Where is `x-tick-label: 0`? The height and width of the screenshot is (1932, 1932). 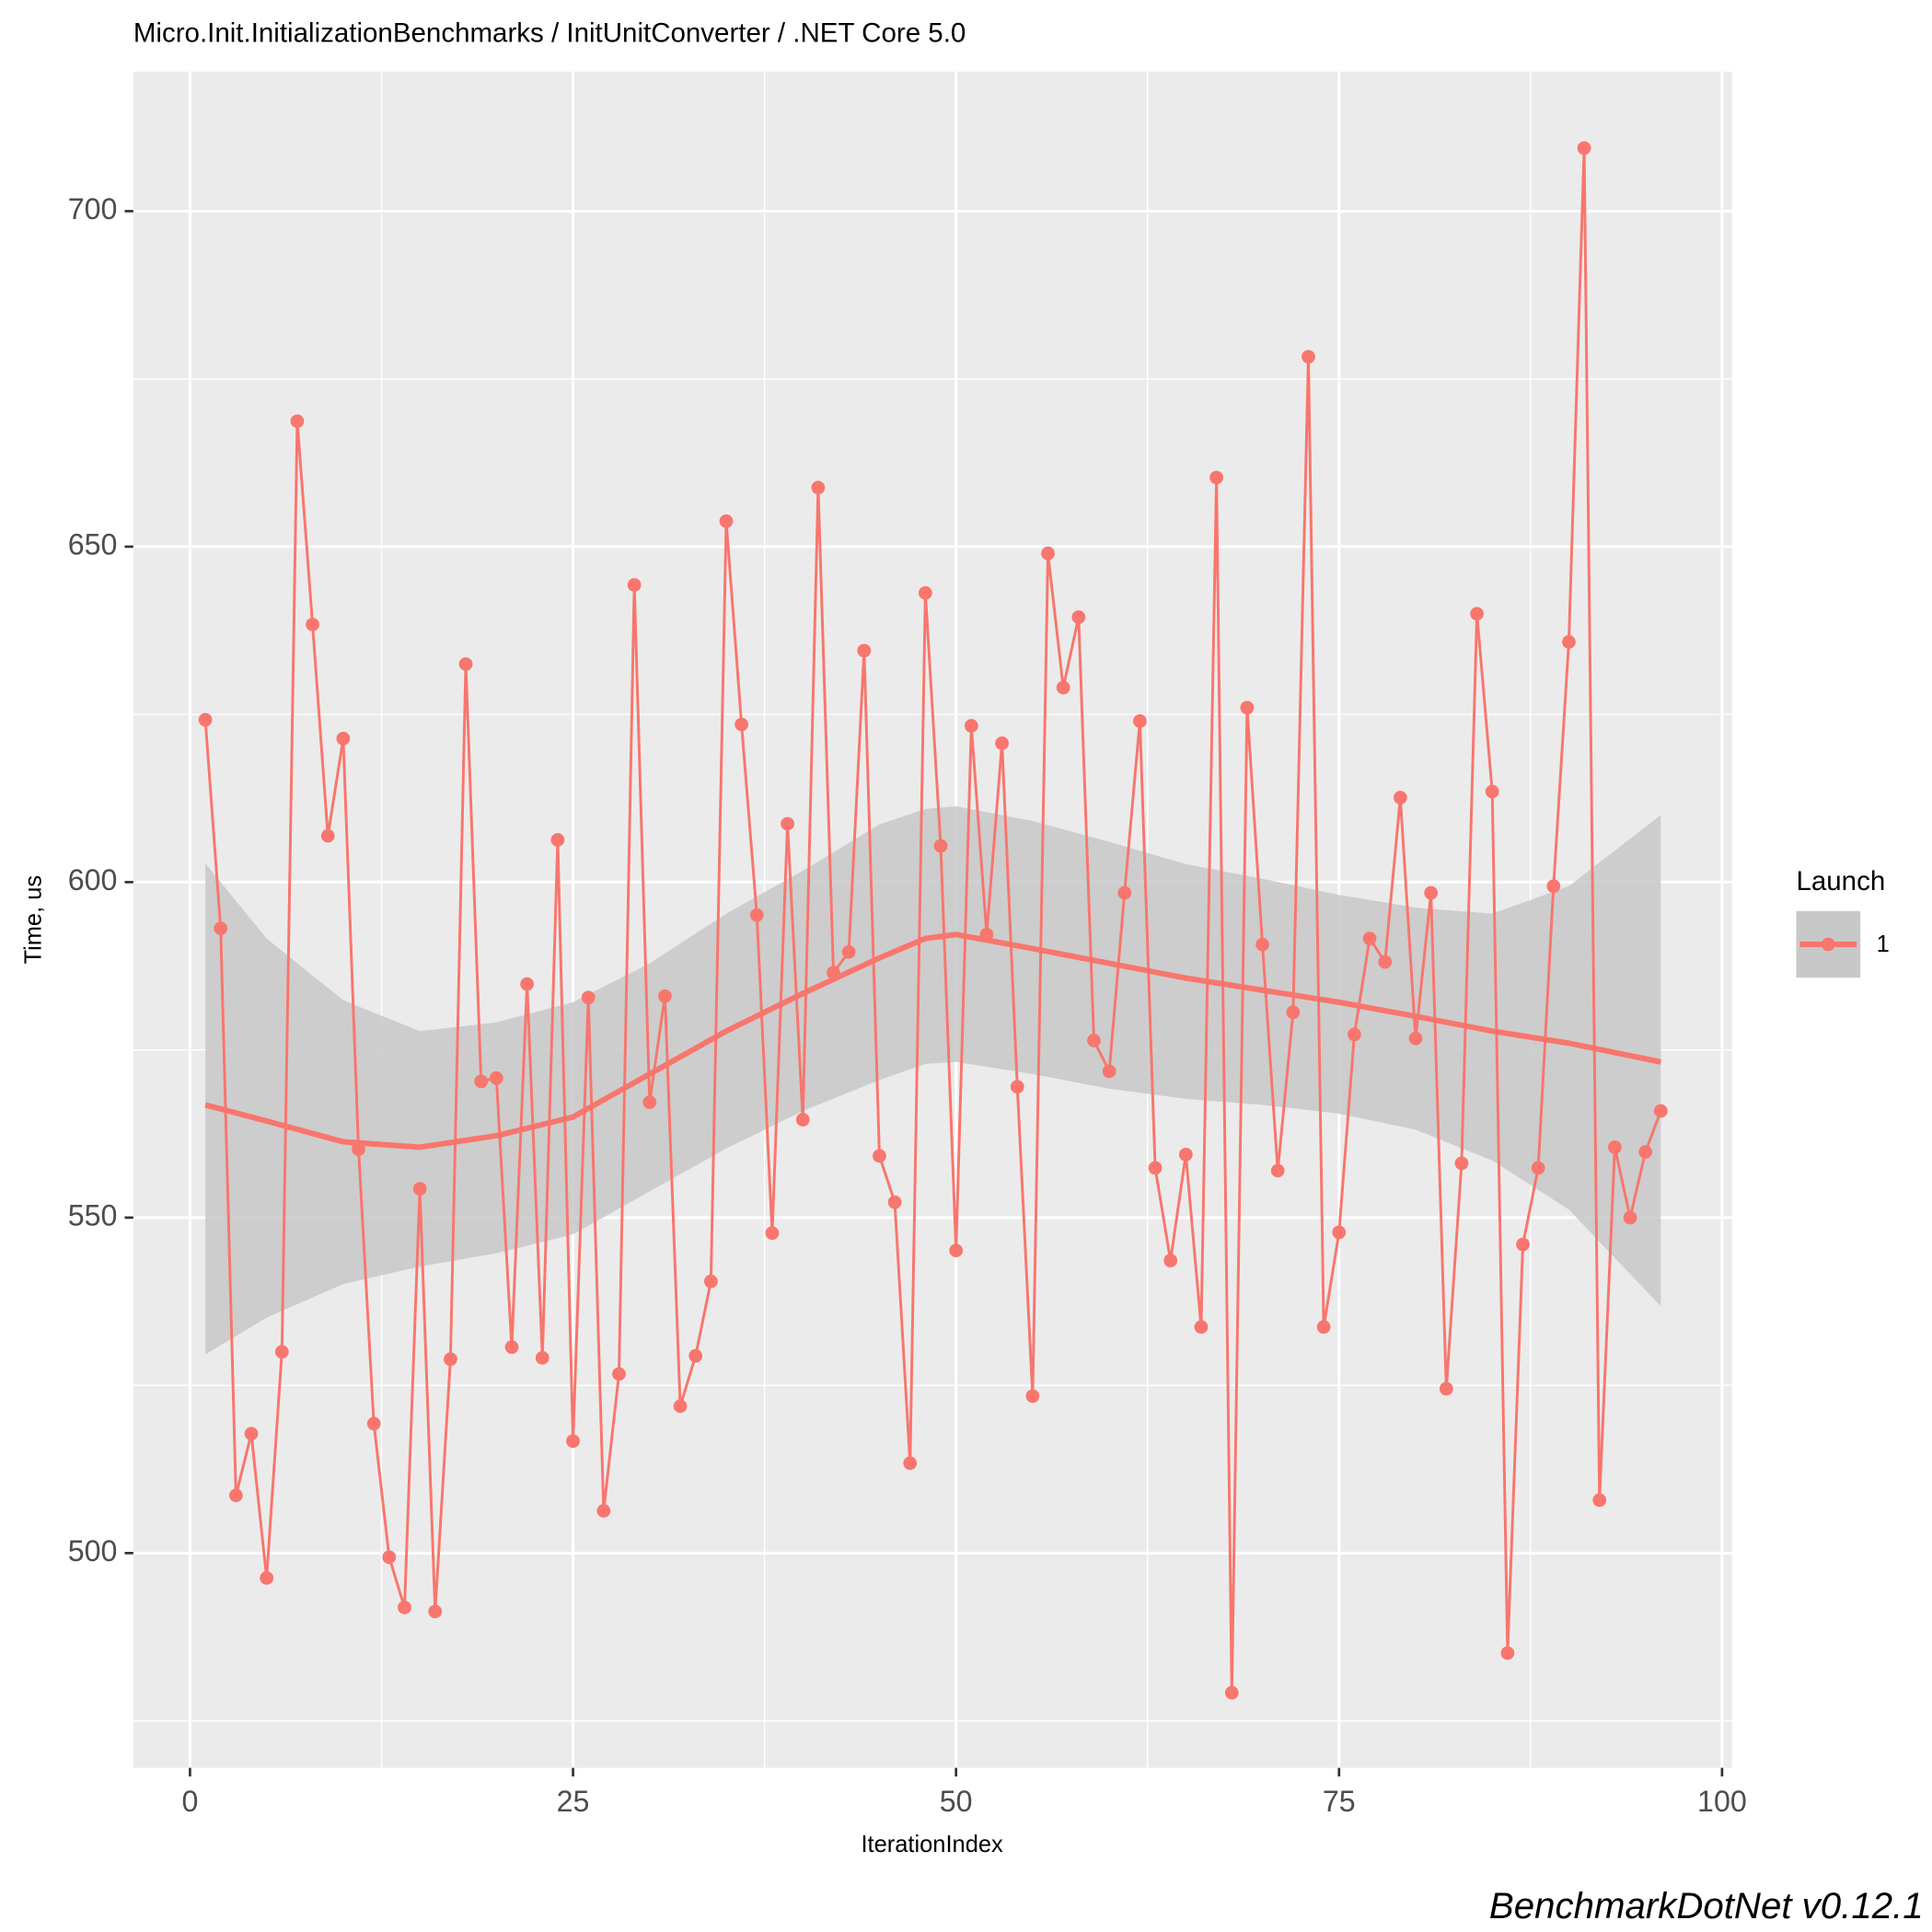
x-tick-label: 0 is located at coordinates (190, 1802).